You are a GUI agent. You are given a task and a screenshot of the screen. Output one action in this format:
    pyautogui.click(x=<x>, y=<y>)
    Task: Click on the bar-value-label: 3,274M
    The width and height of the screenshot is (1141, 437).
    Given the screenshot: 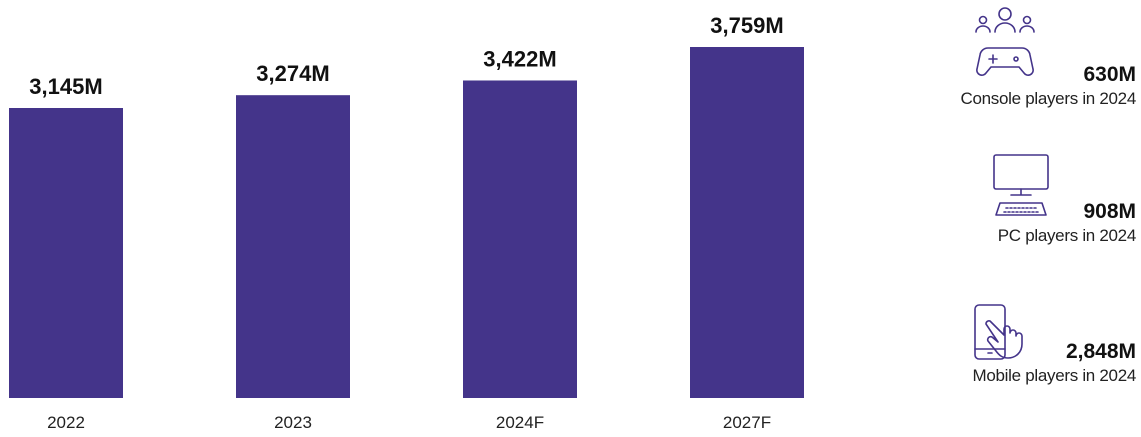 What is the action you would take?
    pyautogui.click(x=292, y=73)
    